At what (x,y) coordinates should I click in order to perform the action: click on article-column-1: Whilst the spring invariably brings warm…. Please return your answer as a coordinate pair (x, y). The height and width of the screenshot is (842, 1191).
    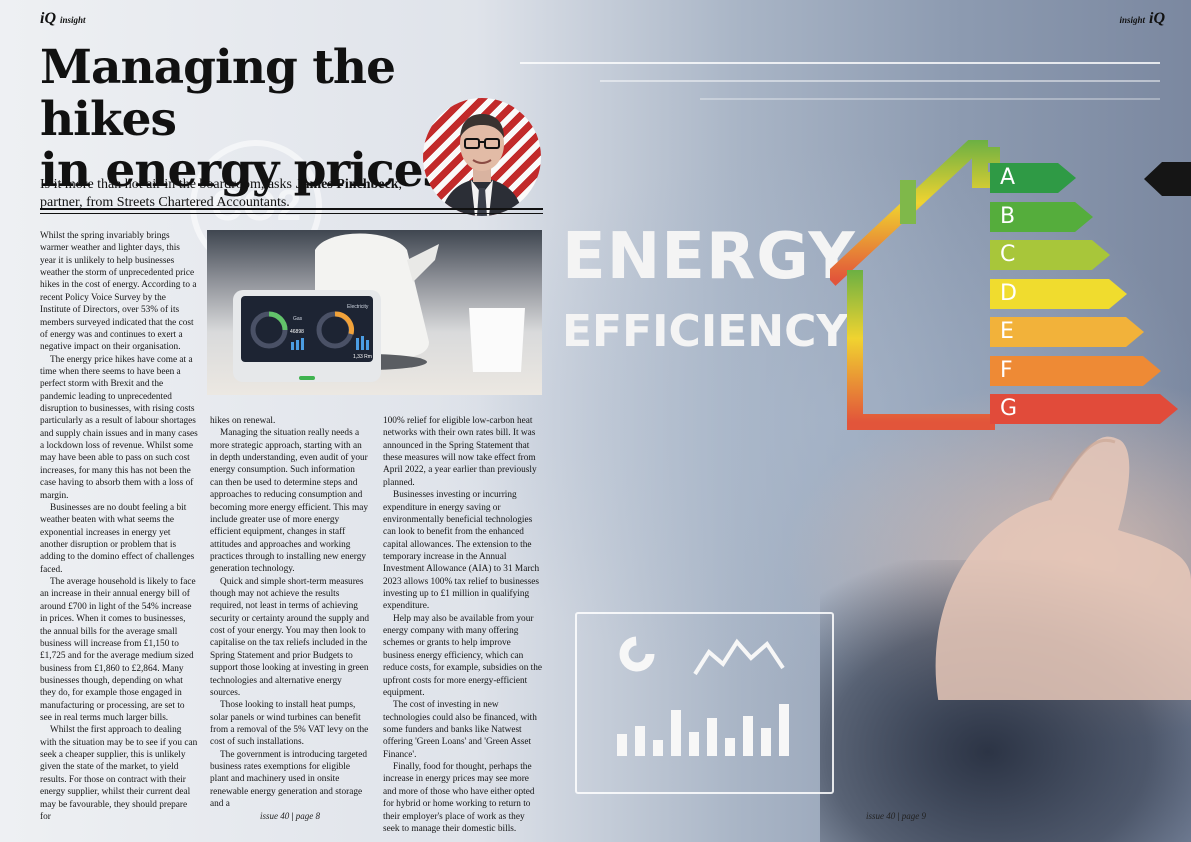
    Looking at the image, I should click on (119, 526).